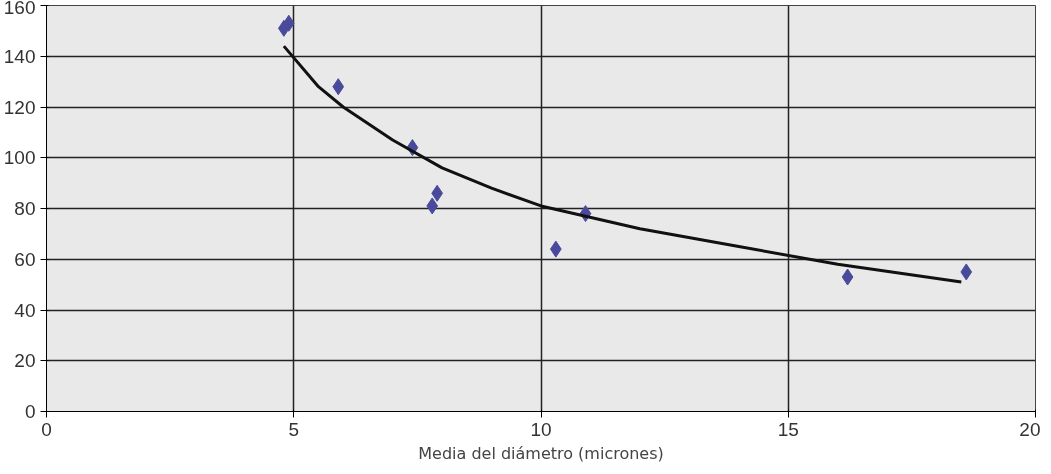 This screenshot has height=474, width=1051. I want to click on x-tick-label: 0, so click(46, 429).